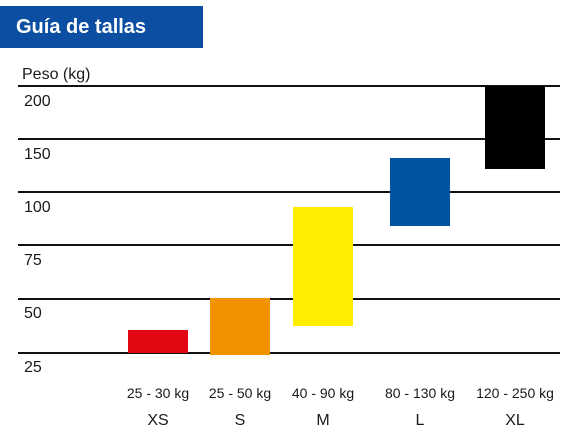 The image size is (565, 438). Describe the element at coordinates (420, 393) in the screenshot. I see `range-label: 80 - 130 kg` at that location.